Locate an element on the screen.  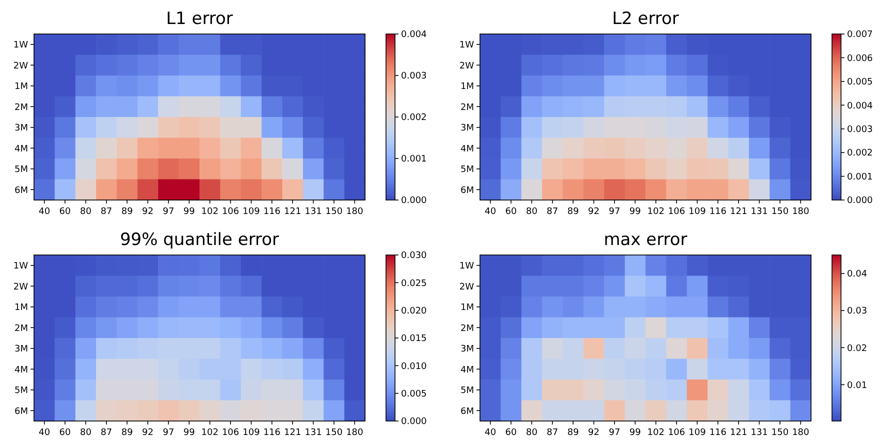
color-bar-label: 0.007 is located at coordinates (860, 35).